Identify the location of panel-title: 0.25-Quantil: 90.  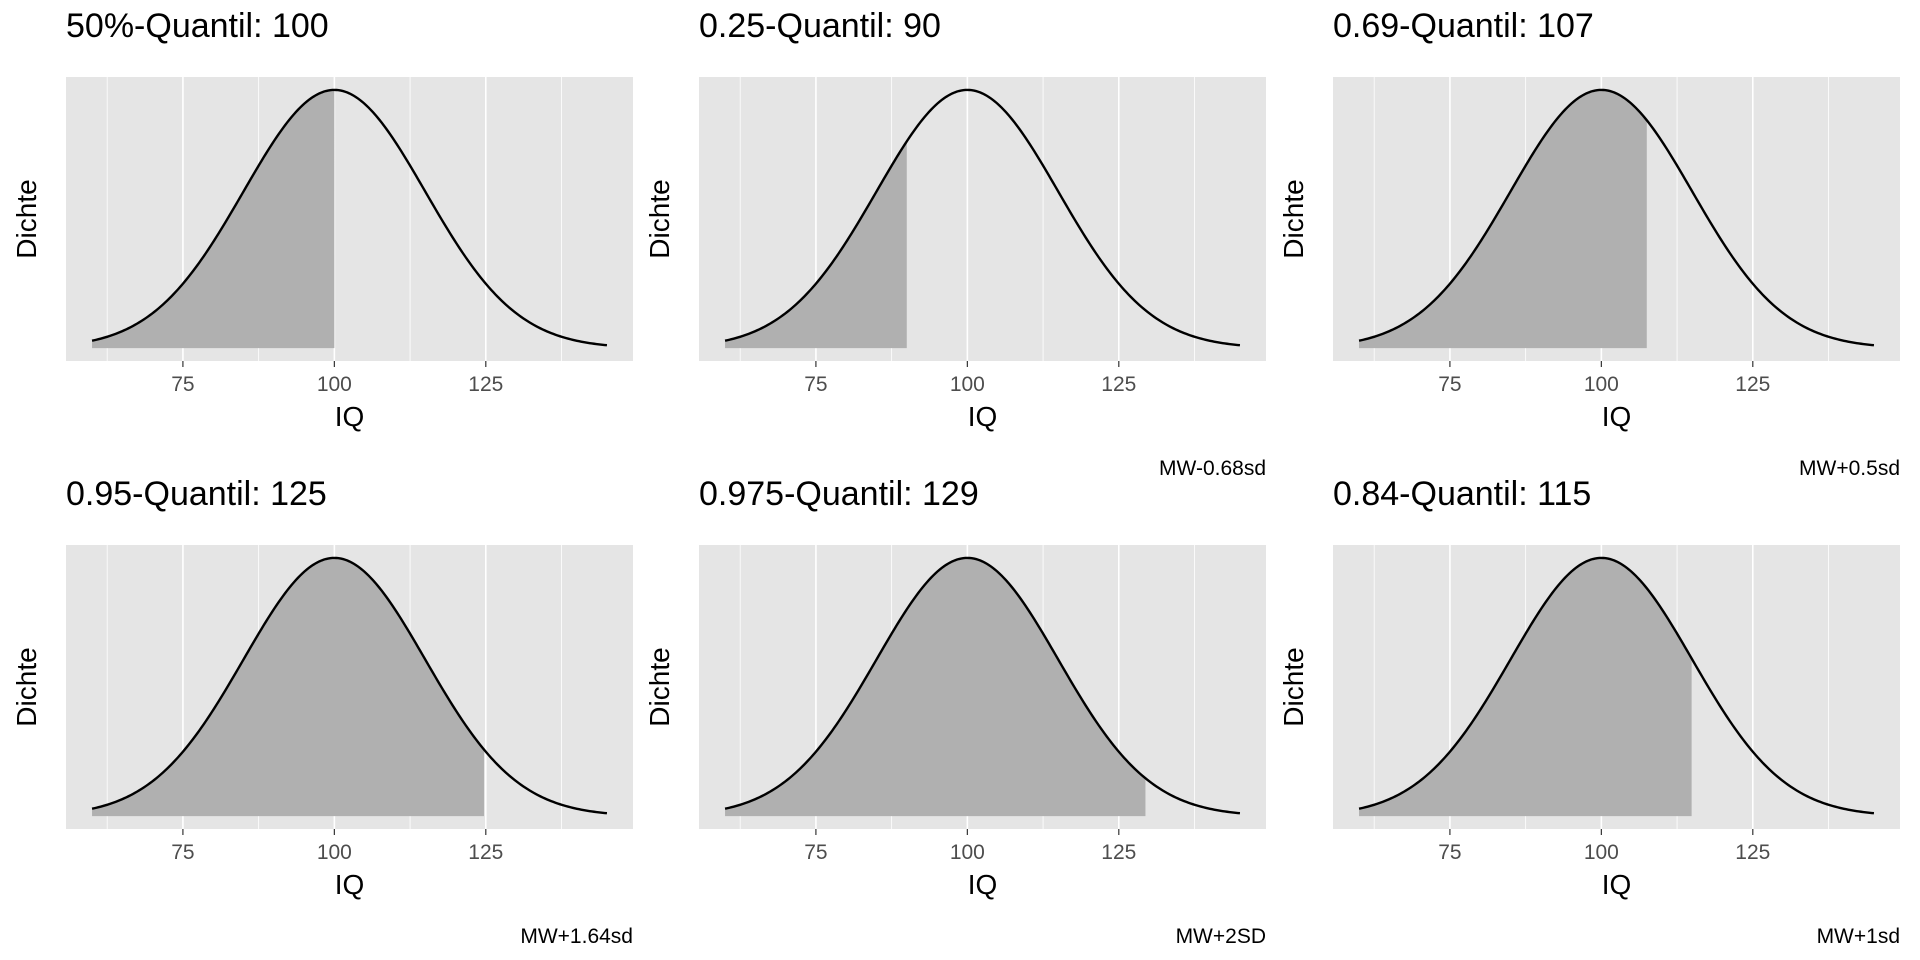
(820, 26).